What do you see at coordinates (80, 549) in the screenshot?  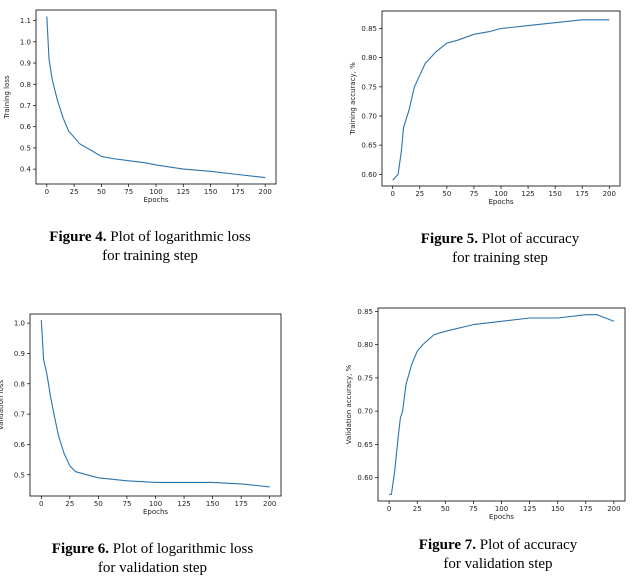 I see `caption-figure-number: Figure 6.` at bounding box center [80, 549].